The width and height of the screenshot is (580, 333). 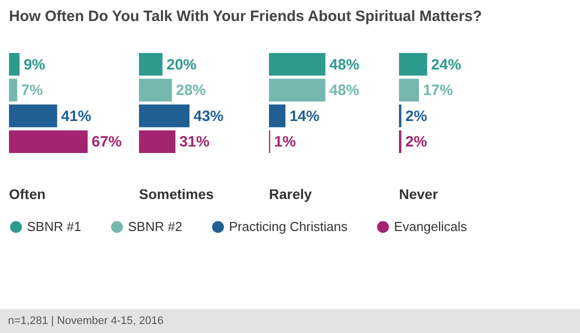 I want to click on data-label: 20%, so click(x=181, y=65).